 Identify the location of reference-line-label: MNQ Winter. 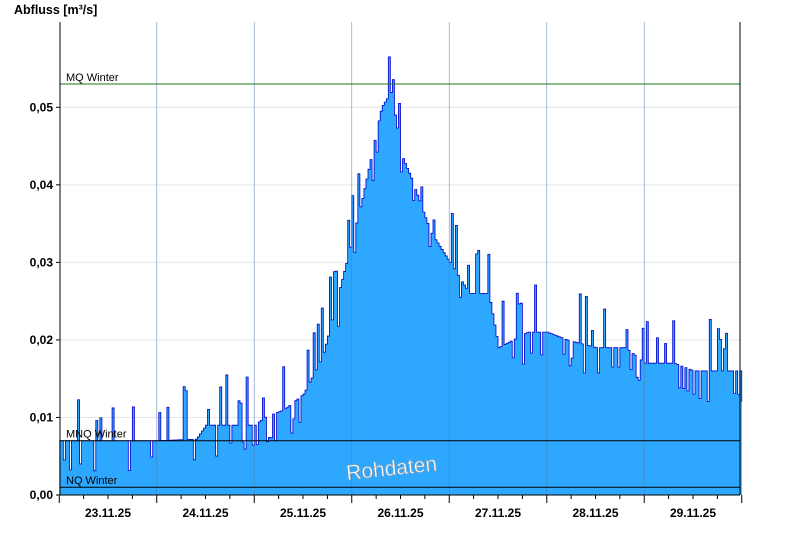
(96, 435).